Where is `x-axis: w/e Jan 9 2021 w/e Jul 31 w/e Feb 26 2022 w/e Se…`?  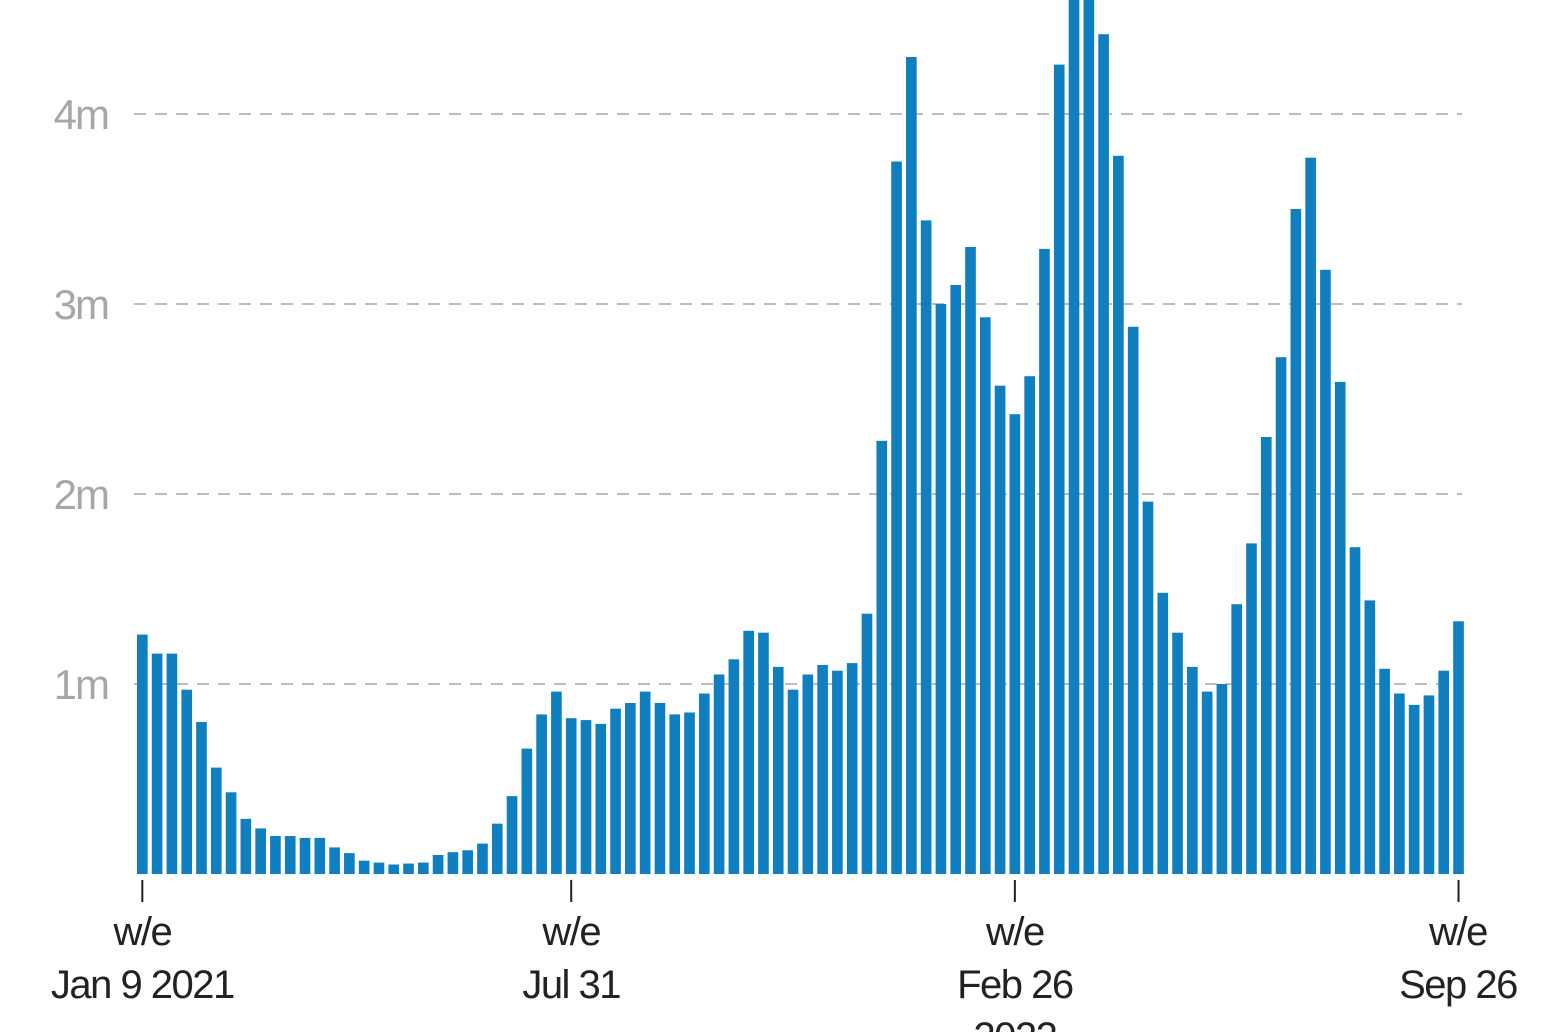 x-axis: w/e Jan 9 2021 w/e Jul 31 w/e Feb 26 2022 w/e Se… is located at coordinates (785, 956).